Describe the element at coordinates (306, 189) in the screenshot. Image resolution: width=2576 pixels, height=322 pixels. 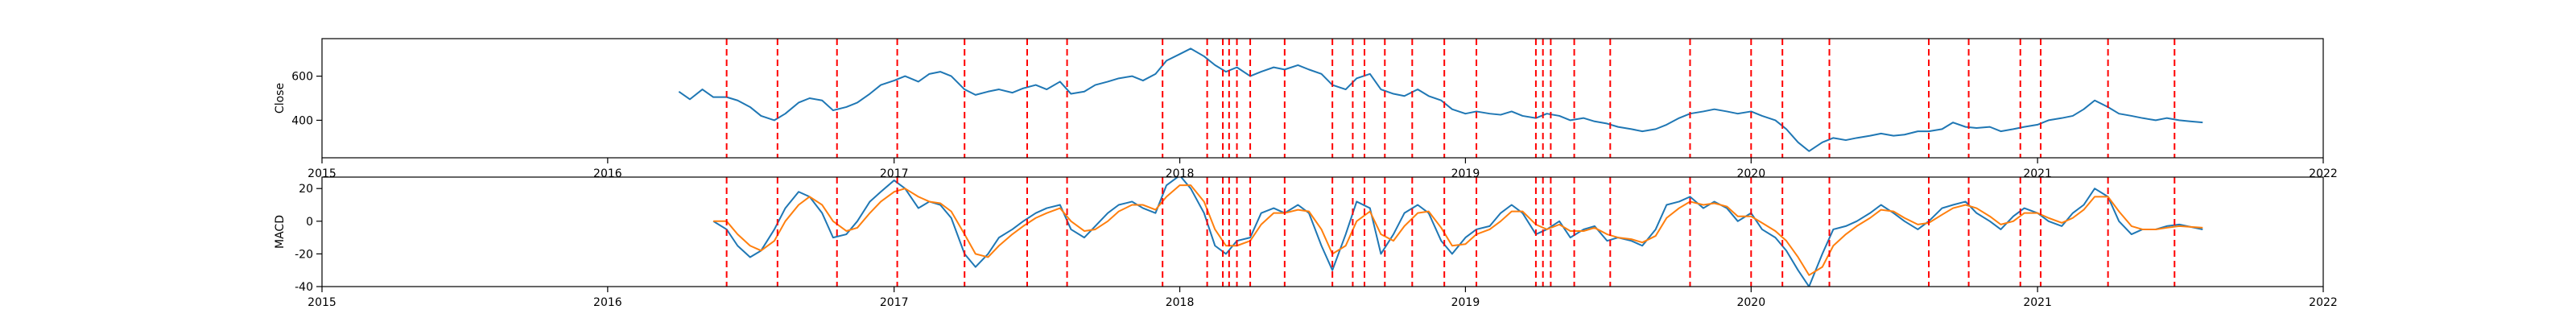
I see `y-tick-label: 20` at that location.